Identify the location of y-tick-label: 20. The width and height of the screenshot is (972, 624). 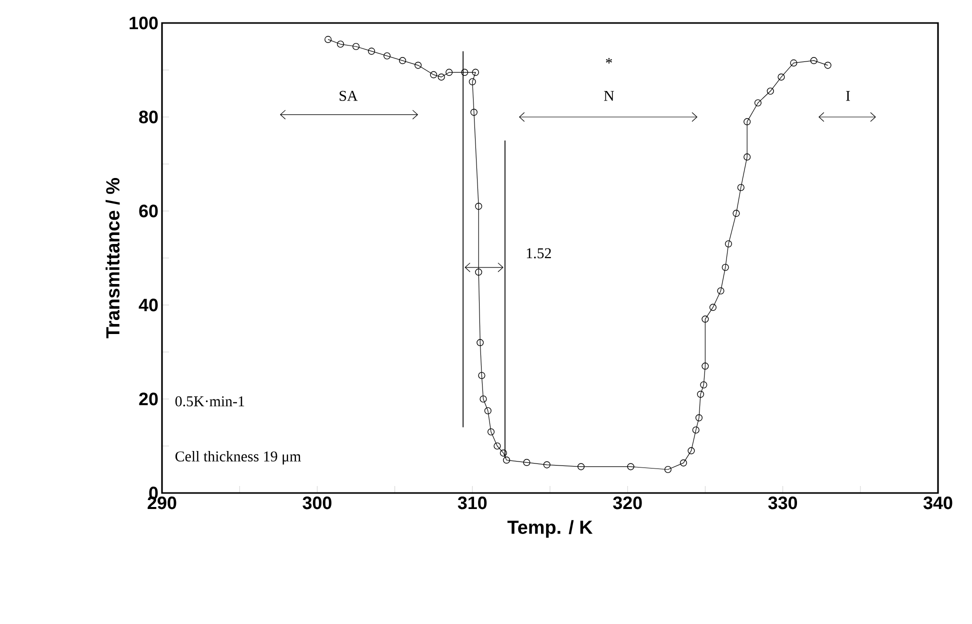
(148, 399).